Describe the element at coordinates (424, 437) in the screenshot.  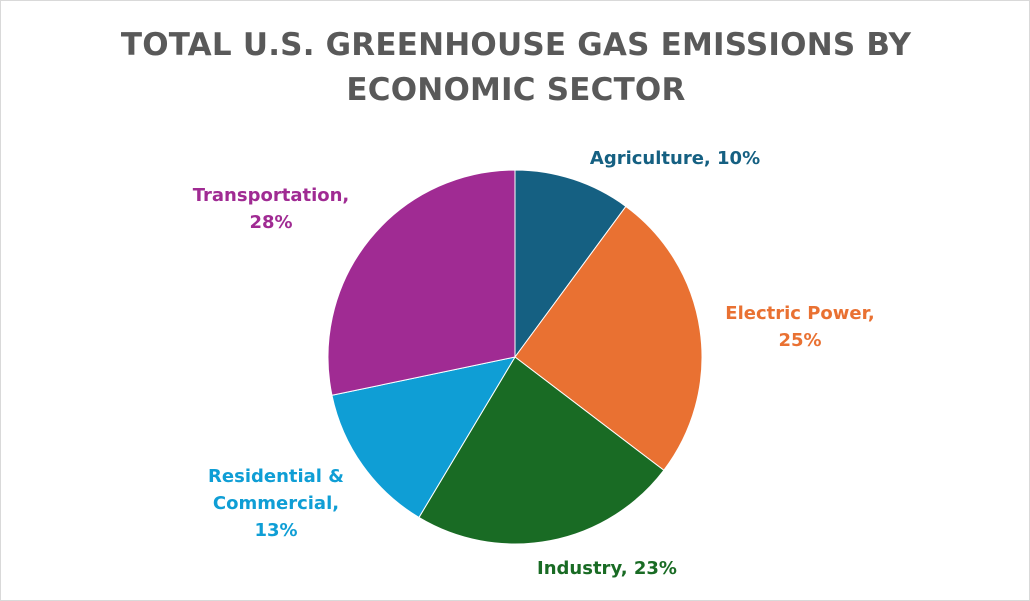
I see `pie-slice-residential-commercial` at that location.